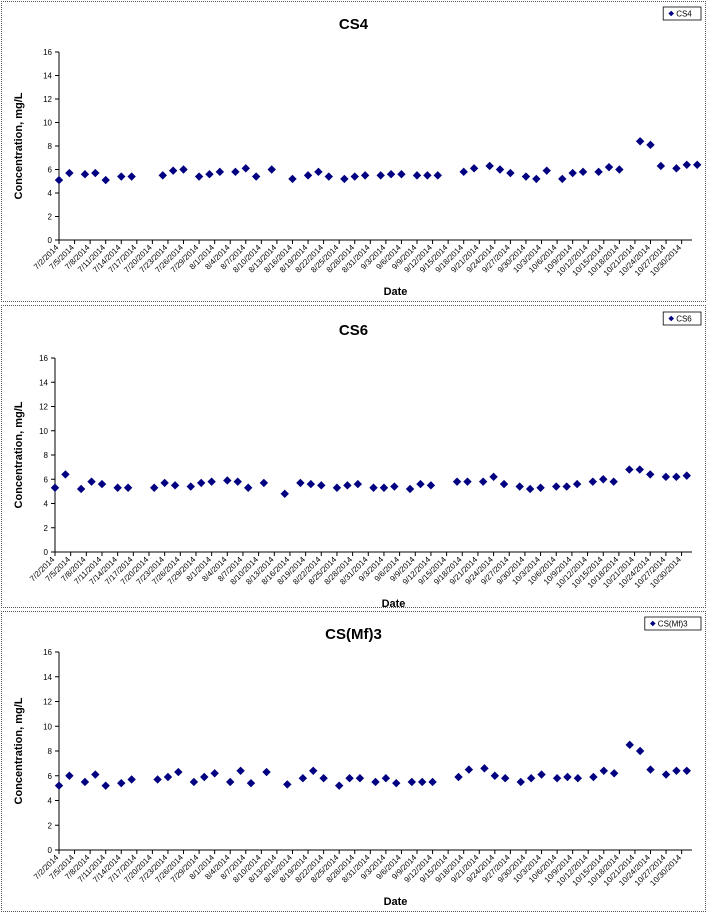  I want to click on y-tick-label: 2, so click(46, 528).